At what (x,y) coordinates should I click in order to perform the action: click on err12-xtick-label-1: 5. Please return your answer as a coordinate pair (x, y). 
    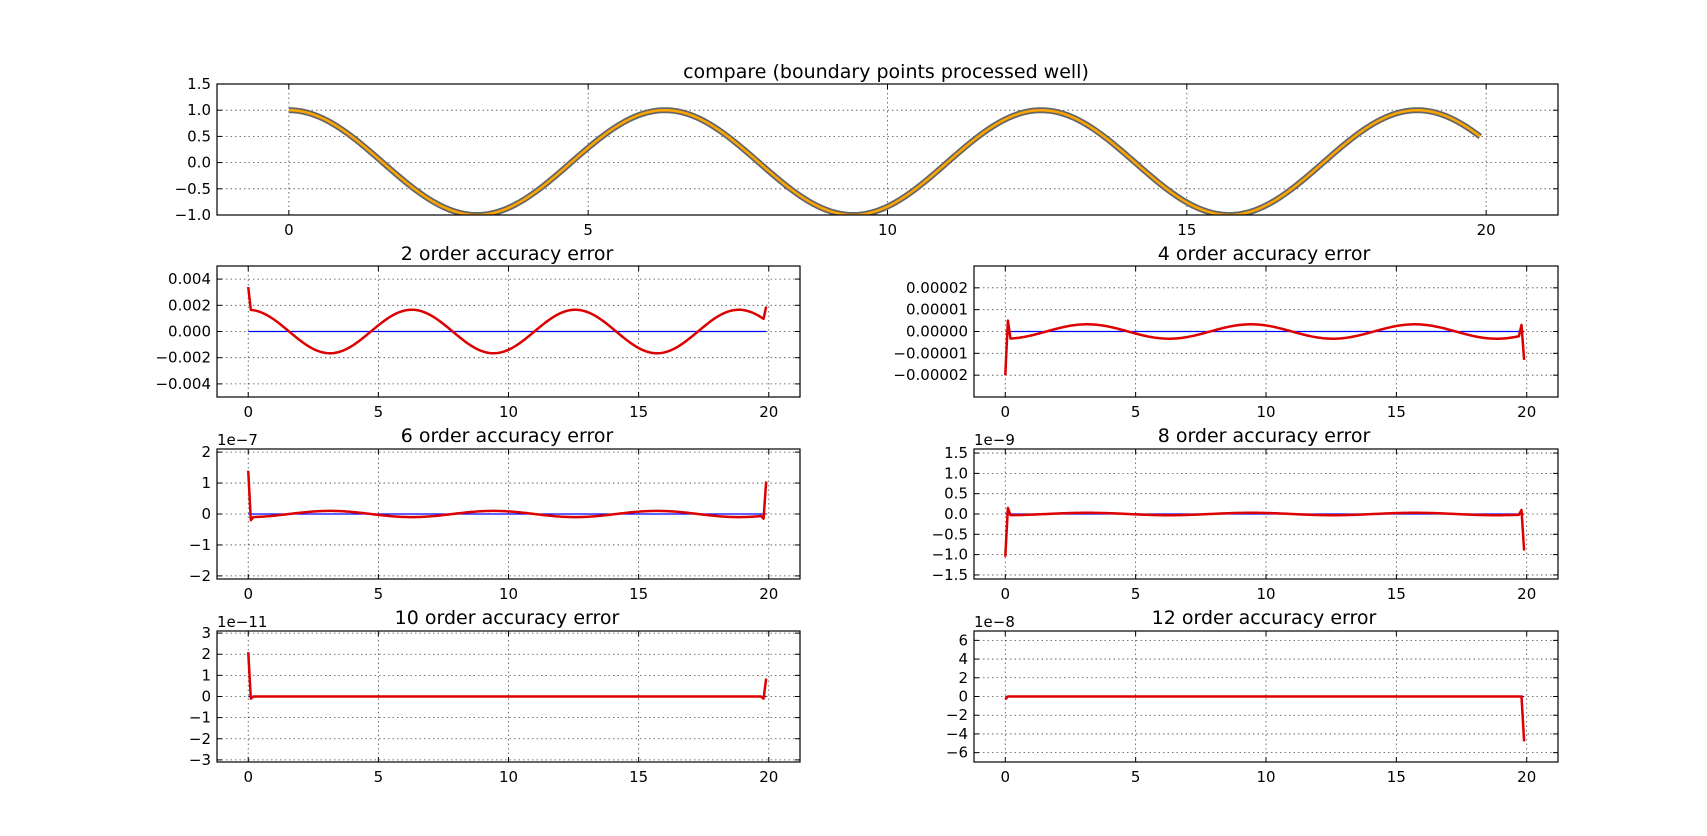
    Looking at the image, I should click on (1136, 777).